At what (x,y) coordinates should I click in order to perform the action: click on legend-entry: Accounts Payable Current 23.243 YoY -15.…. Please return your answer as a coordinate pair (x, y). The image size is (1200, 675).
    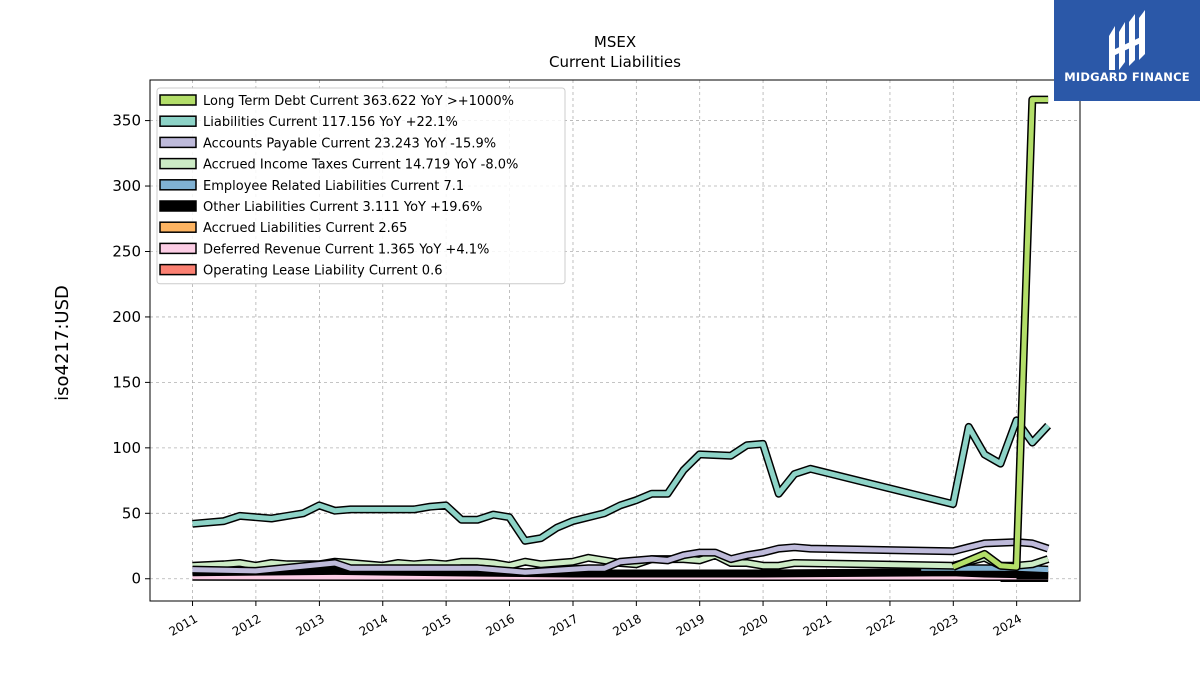
    Looking at the image, I should click on (349, 143).